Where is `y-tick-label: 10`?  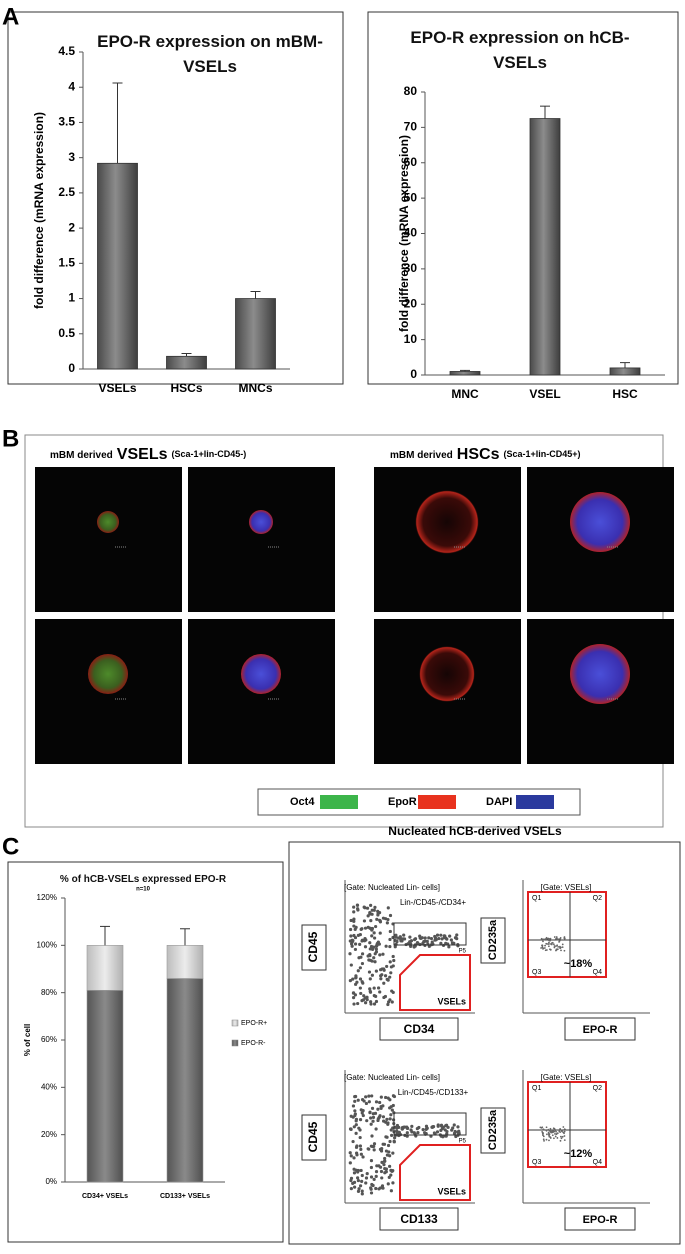 y-tick-label: 10 is located at coordinates (411, 339).